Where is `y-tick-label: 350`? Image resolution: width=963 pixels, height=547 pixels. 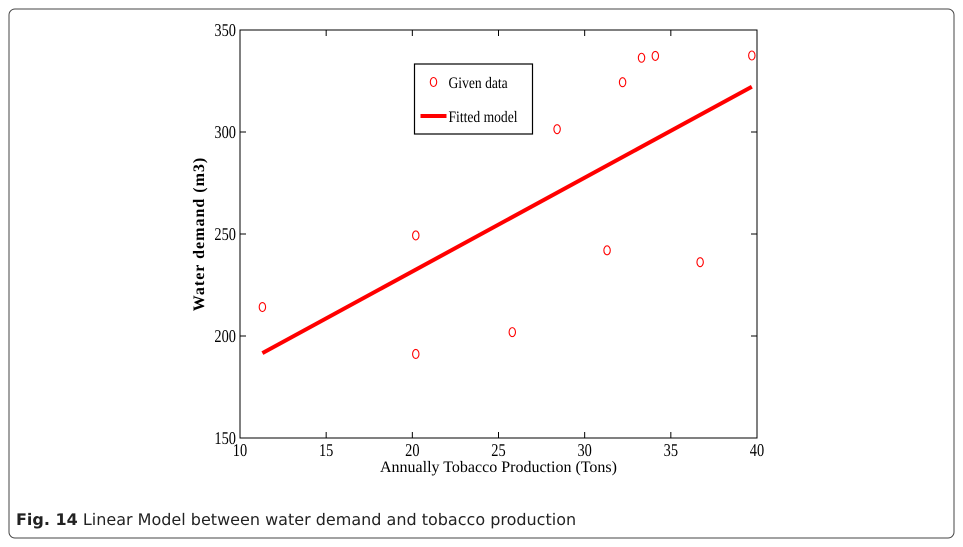
y-tick-label: 350 is located at coordinates (225, 29).